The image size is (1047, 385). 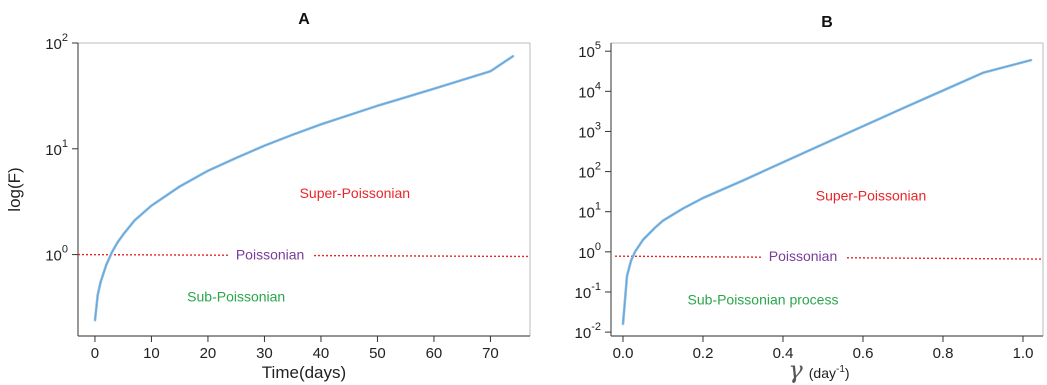 What do you see at coordinates (304, 19) in the screenshot?
I see `panel-title-a: A` at bounding box center [304, 19].